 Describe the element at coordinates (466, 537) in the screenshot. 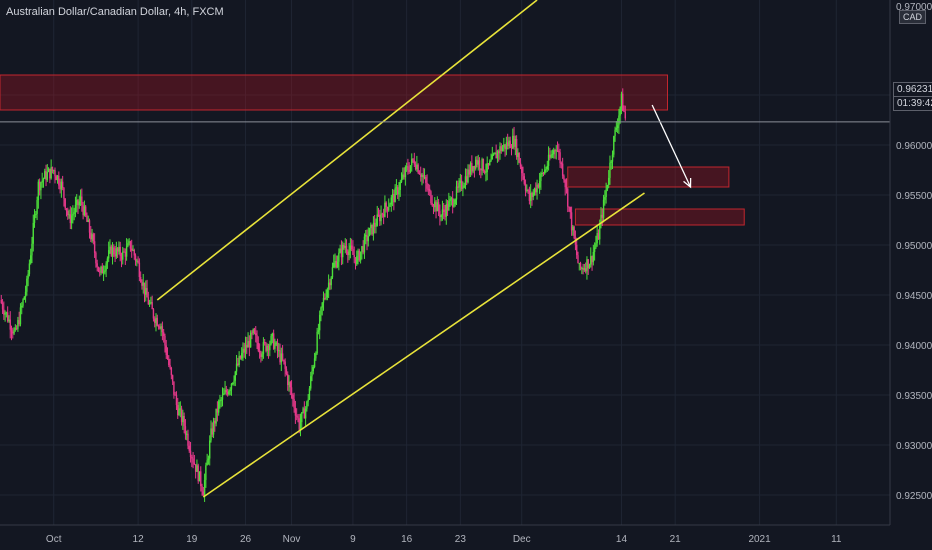

I see `time-axis` at that location.